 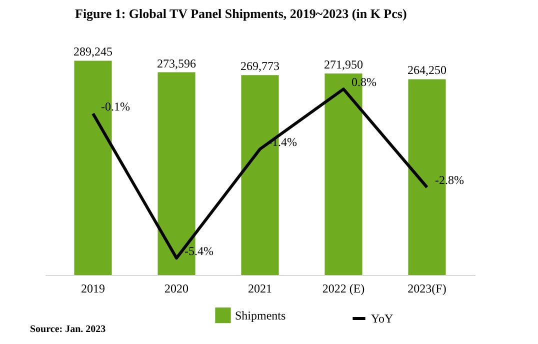 What do you see at coordinates (426, 70) in the screenshot?
I see `data-label: 264,250` at bounding box center [426, 70].